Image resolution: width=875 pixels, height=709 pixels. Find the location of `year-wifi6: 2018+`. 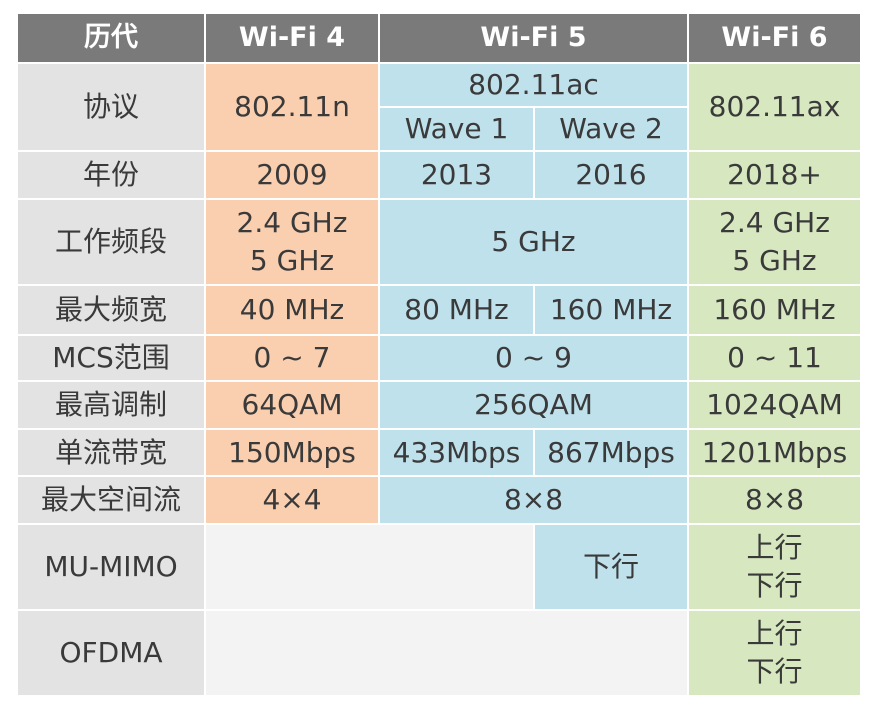

year-wifi6: 2018+ is located at coordinates (774, 175).